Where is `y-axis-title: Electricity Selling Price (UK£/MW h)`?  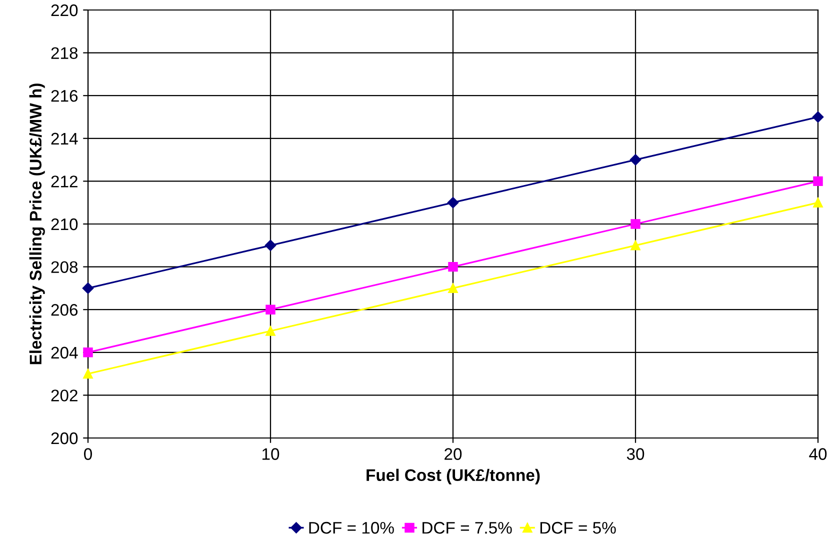
y-axis-title: Electricity Selling Price (UK£/MW h) is located at coordinates (37, 224).